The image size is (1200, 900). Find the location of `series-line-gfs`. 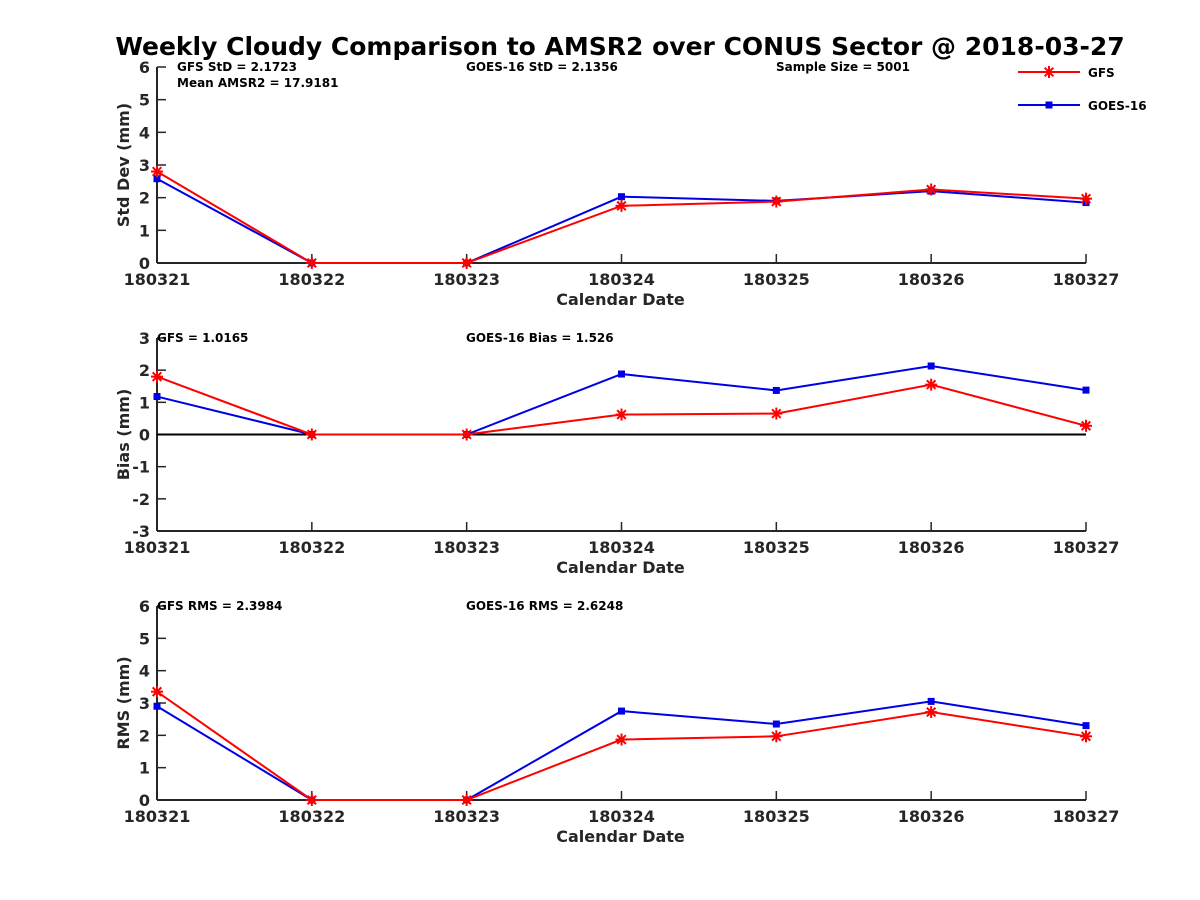

series-line-gfs is located at coordinates (621, 405).